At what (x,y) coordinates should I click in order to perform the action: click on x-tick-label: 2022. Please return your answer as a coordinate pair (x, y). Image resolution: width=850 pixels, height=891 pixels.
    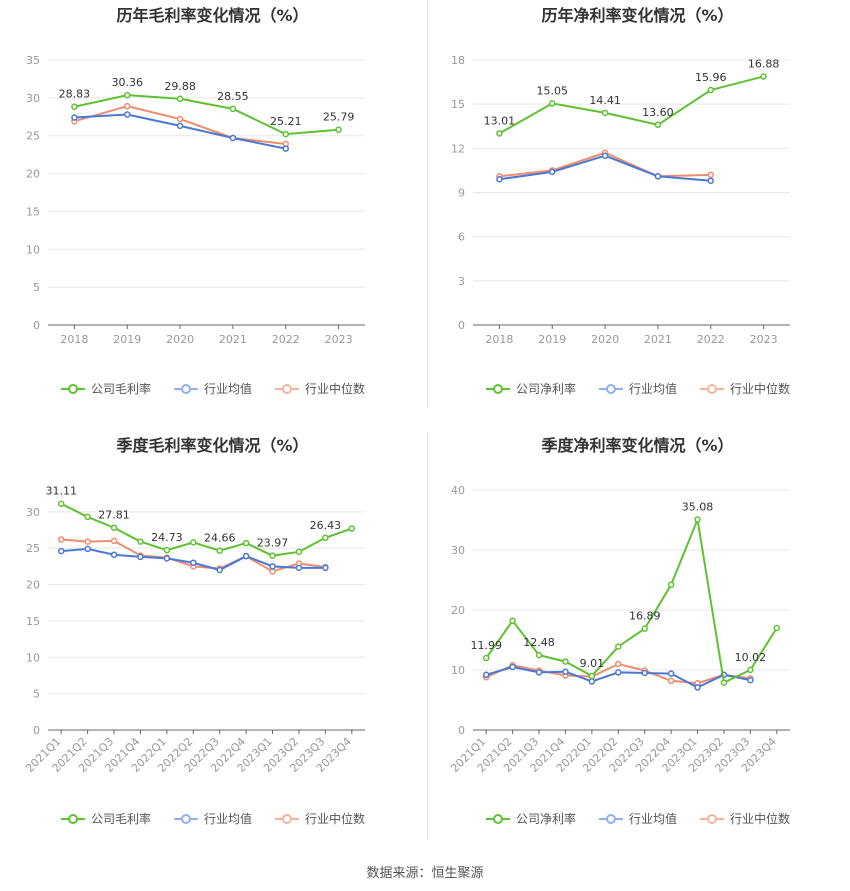
    Looking at the image, I should click on (286, 339).